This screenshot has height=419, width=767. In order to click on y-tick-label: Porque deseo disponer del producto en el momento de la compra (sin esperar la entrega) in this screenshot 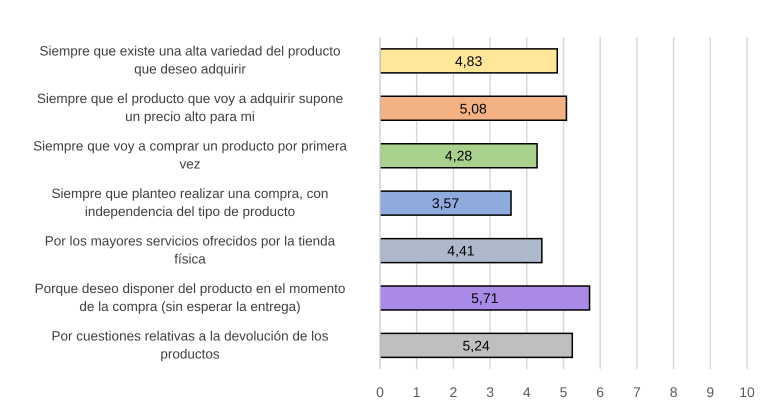, I will do `click(190, 297)`.